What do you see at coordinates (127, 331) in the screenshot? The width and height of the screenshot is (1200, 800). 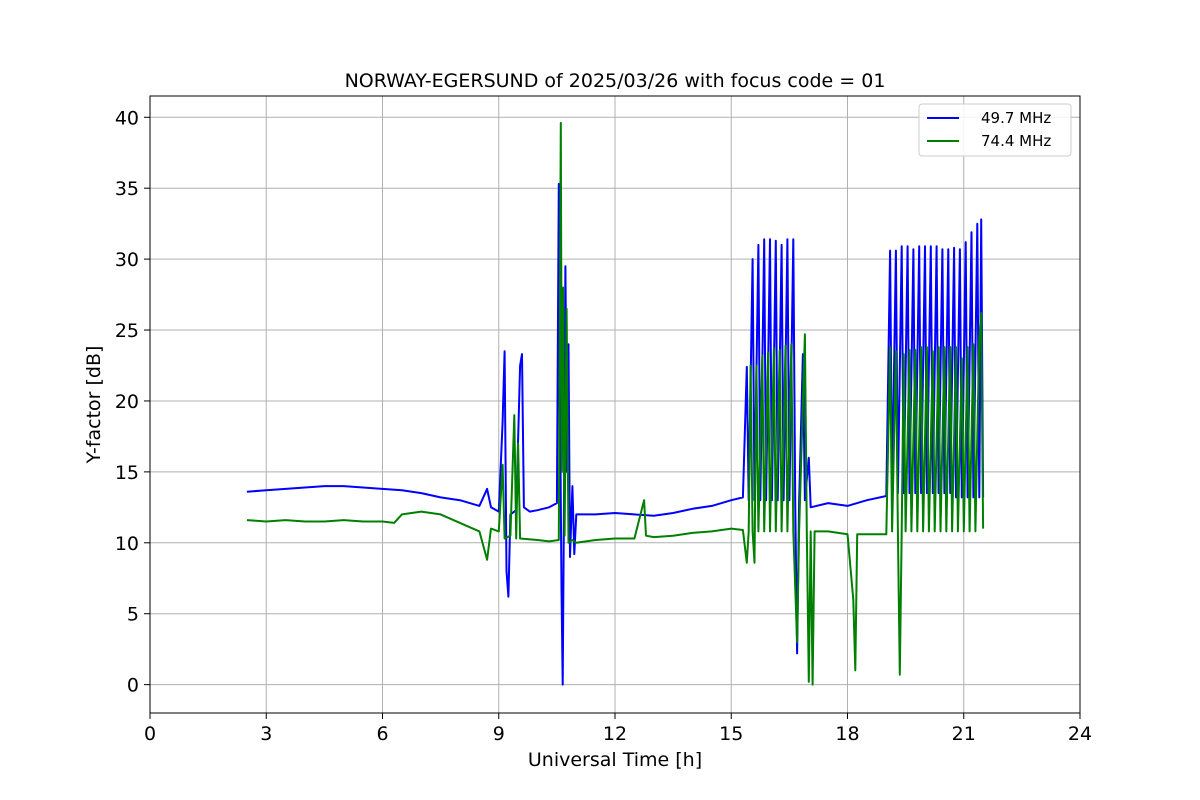 I see `y-tick-label: 25` at bounding box center [127, 331].